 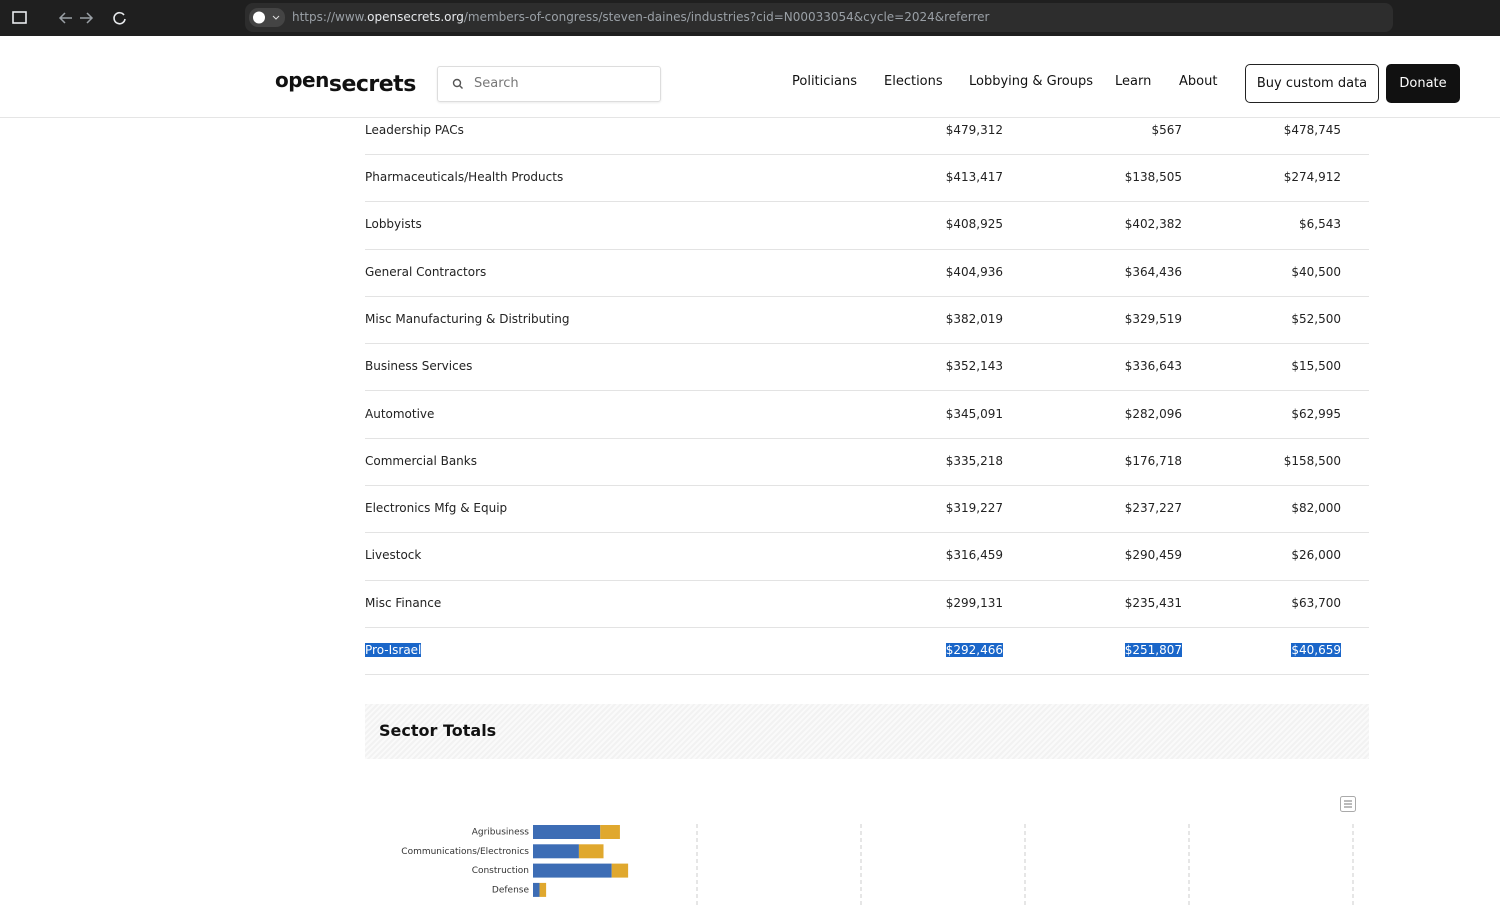 I want to click on industry-cell: General Contractors, so click(x=425, y=272).